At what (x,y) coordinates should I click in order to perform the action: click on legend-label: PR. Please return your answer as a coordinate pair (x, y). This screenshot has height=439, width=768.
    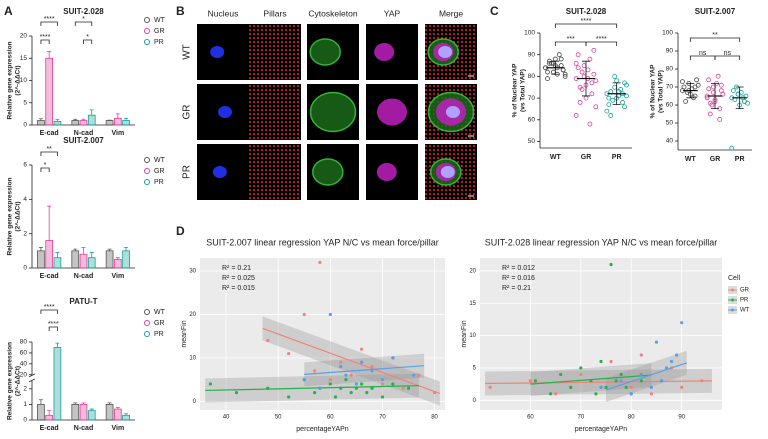
    Looking at the image, I should click on (159, 42).